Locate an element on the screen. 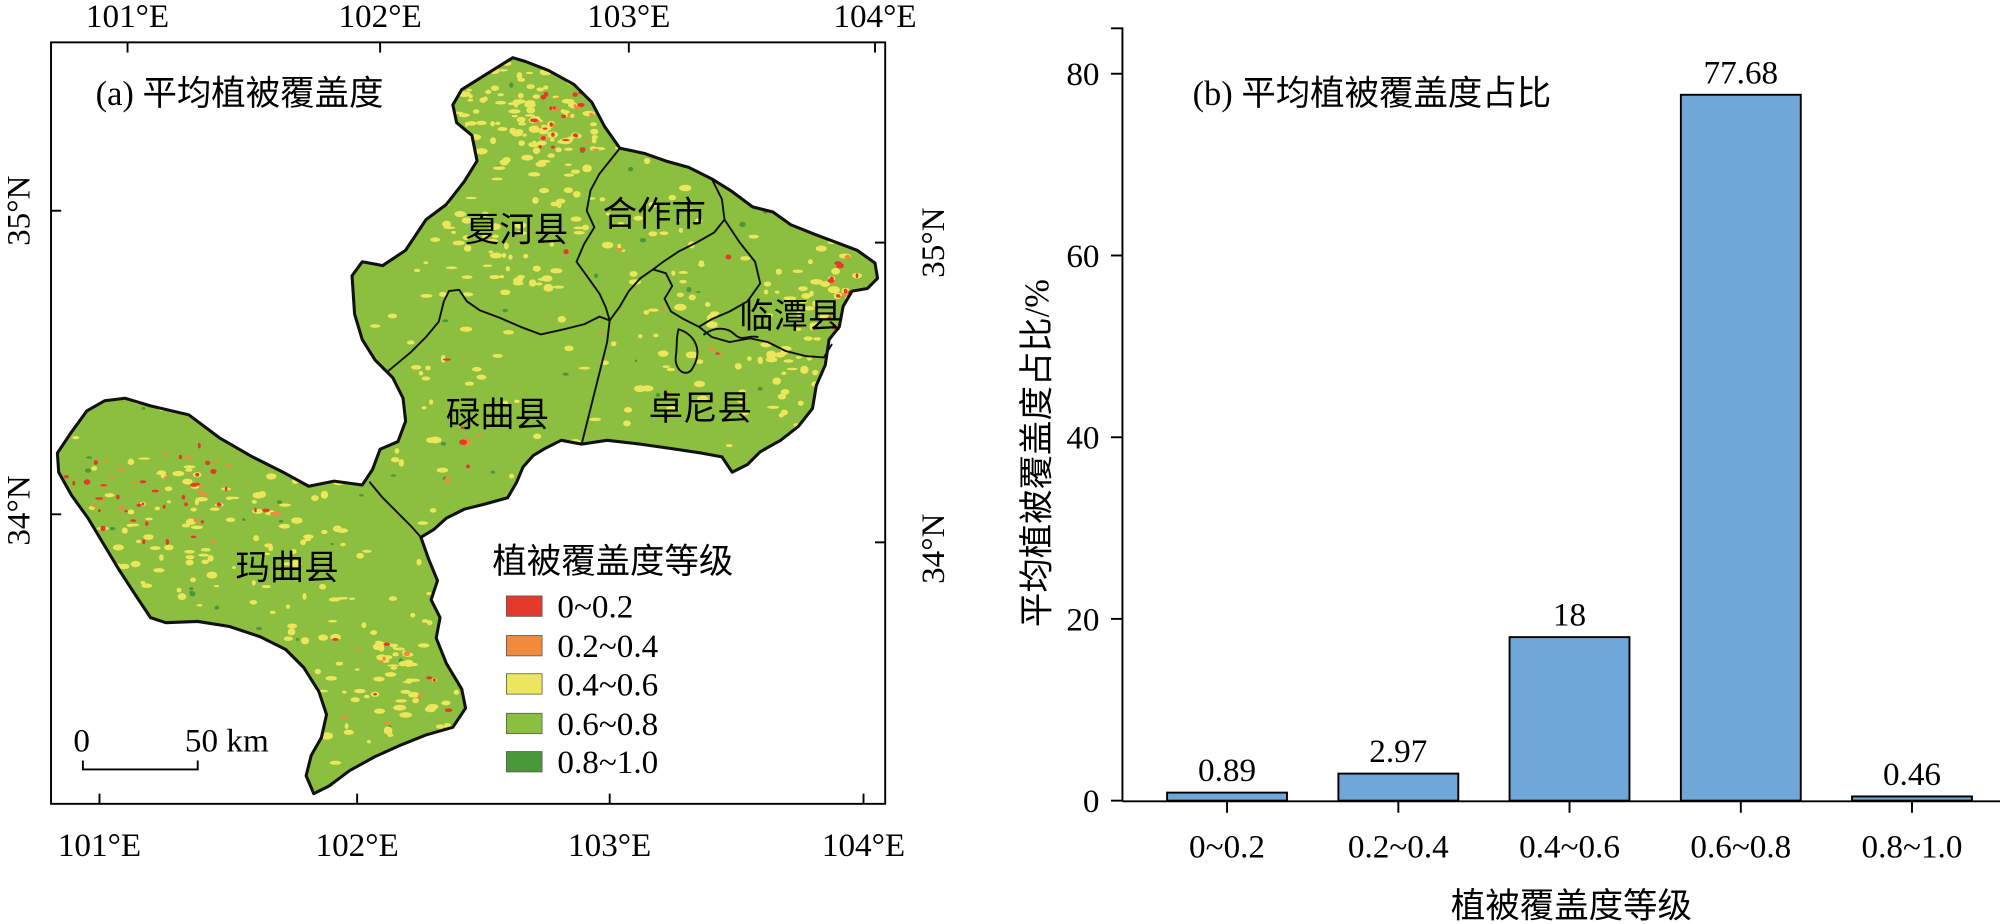 The width and height of the screenshot is (2000, 924). legend-label-0.4-0.6: 0.4~0.6 is located at coordinates (607, 684).